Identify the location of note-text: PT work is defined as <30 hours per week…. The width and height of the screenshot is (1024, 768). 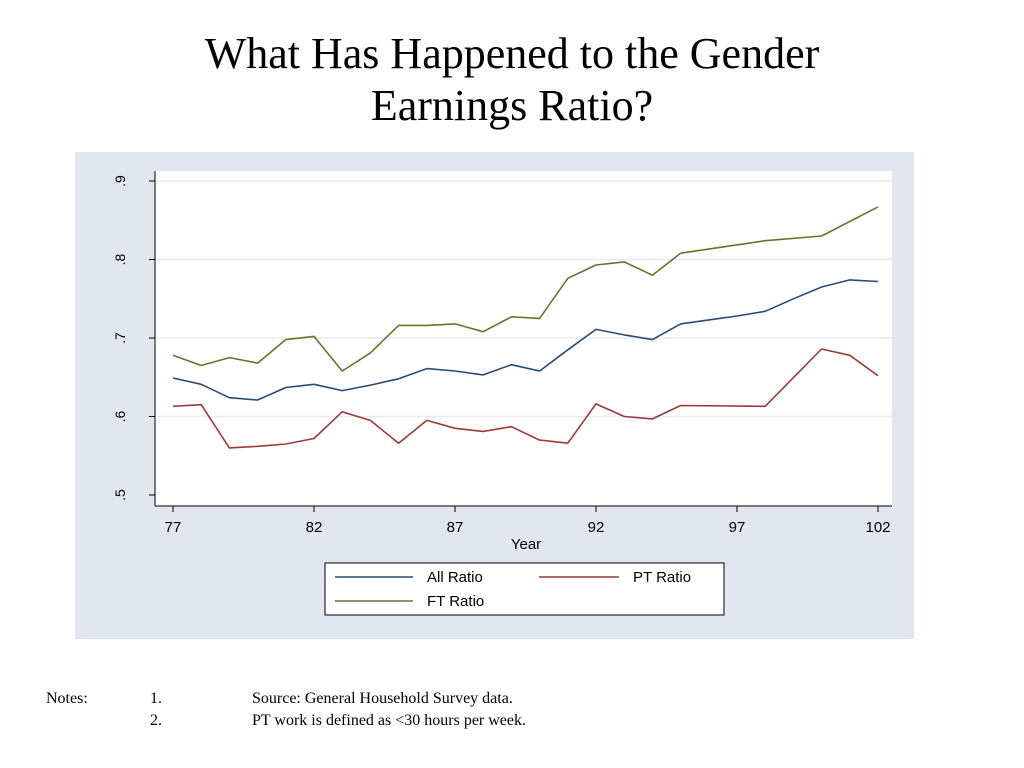
(389, 720).